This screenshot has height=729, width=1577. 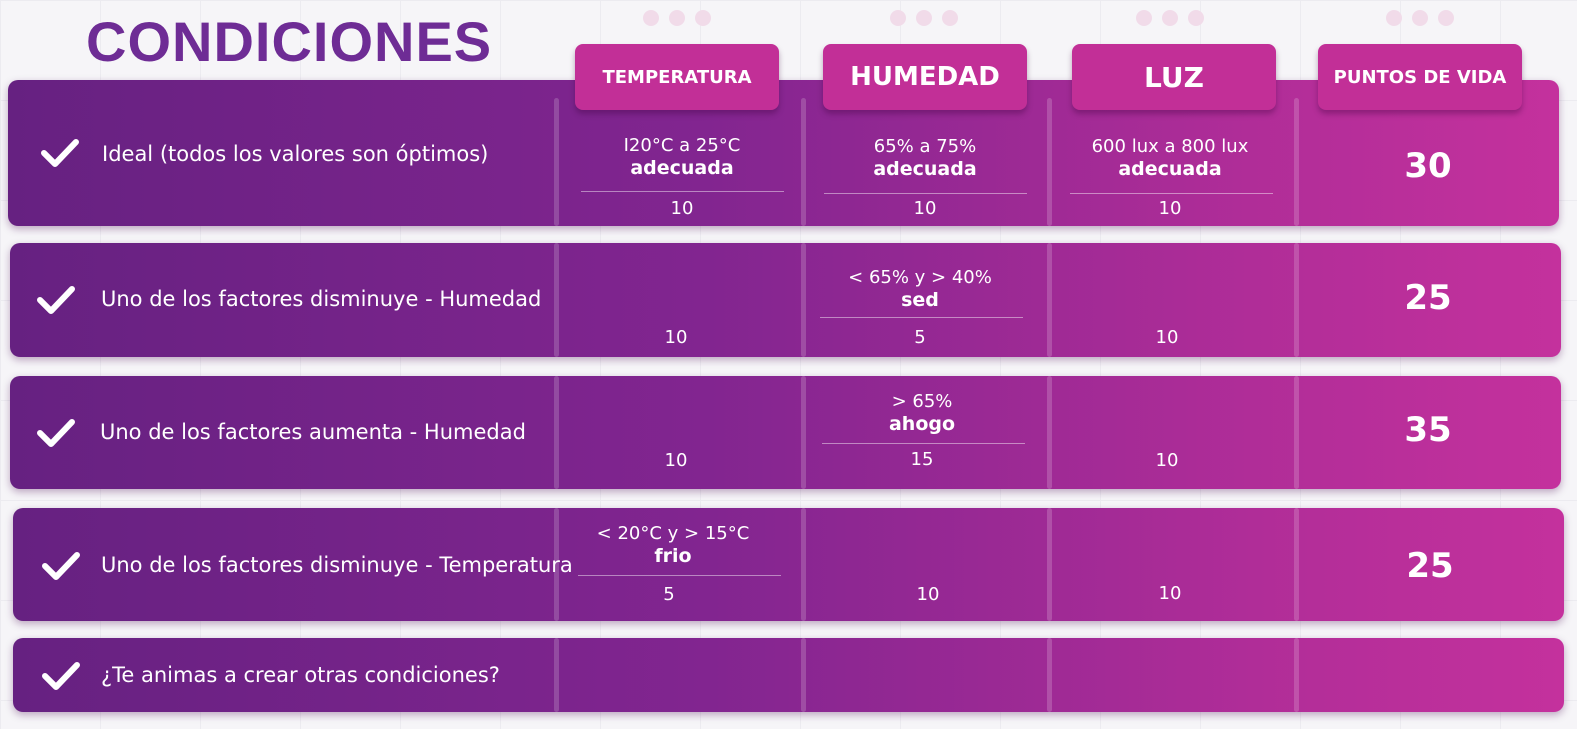 I want to click on header-luz: LUZ, so click(x=1174, y=77).